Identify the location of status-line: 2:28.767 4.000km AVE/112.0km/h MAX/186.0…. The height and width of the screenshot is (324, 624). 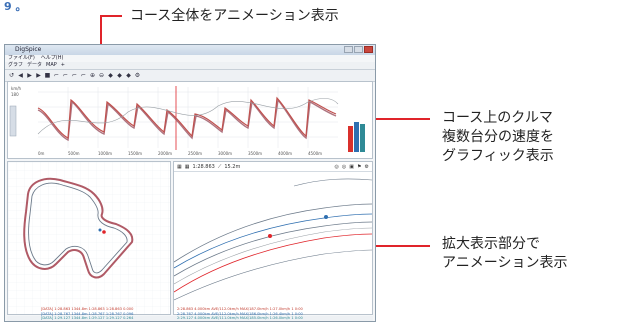
(240, 313).